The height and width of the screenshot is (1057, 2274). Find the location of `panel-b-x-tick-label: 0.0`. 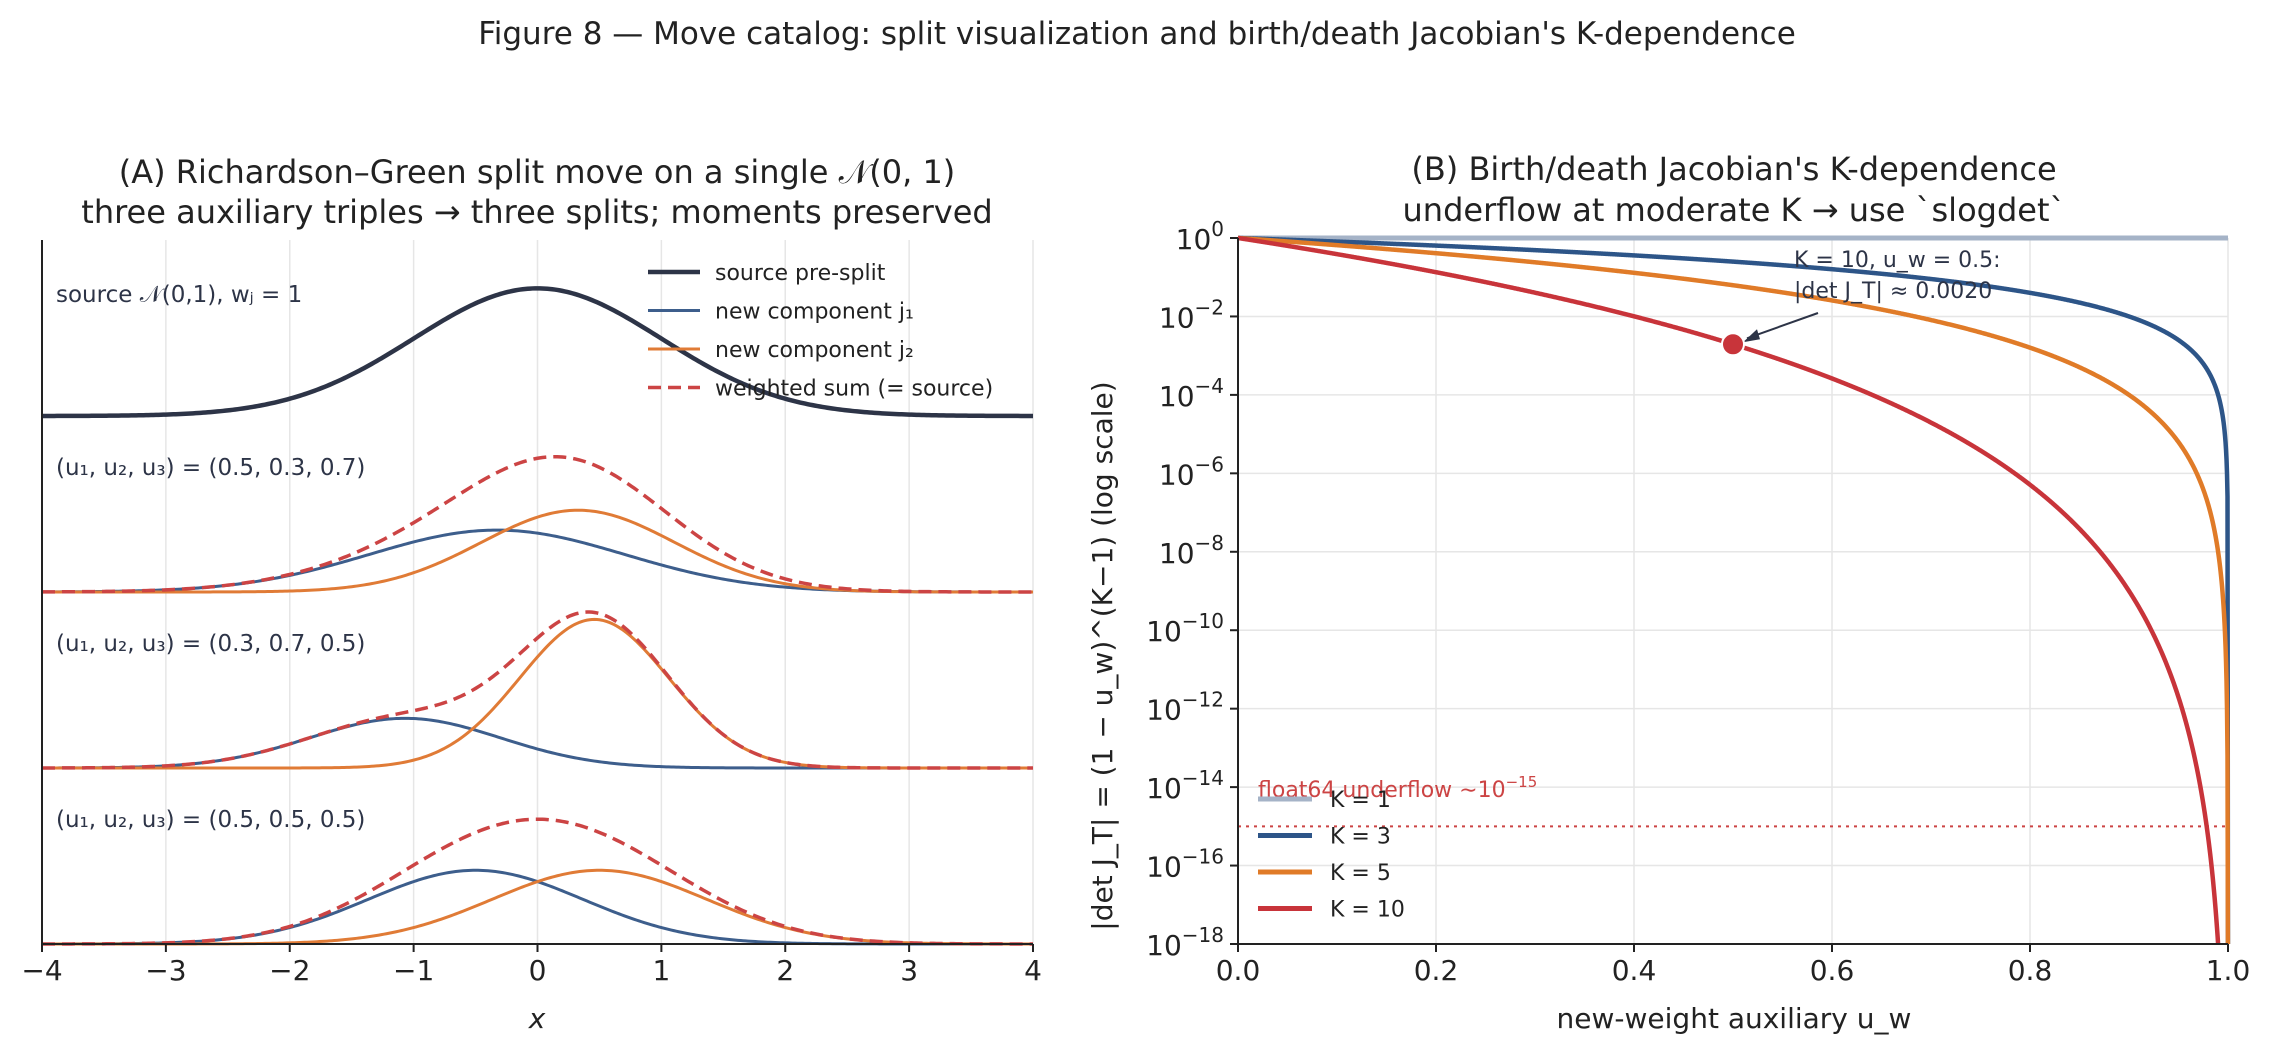

panel-b-x-tick-label: 0.0 is located at coordinates (1238, 970).